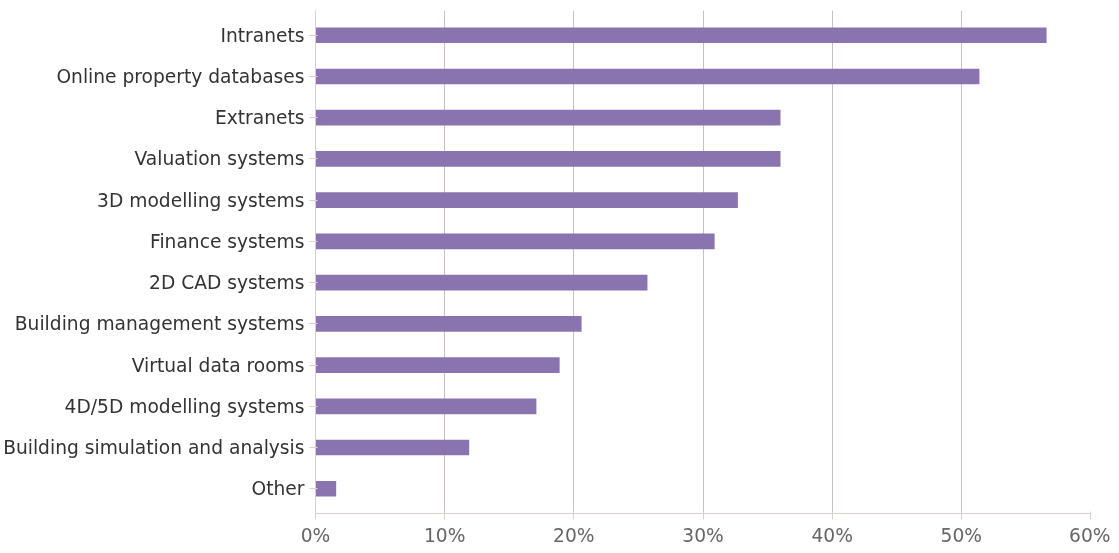  Describe the element at coordinates (219, 159) in the screenshot. I see `y-tick-label: Valuation systems` at that location.